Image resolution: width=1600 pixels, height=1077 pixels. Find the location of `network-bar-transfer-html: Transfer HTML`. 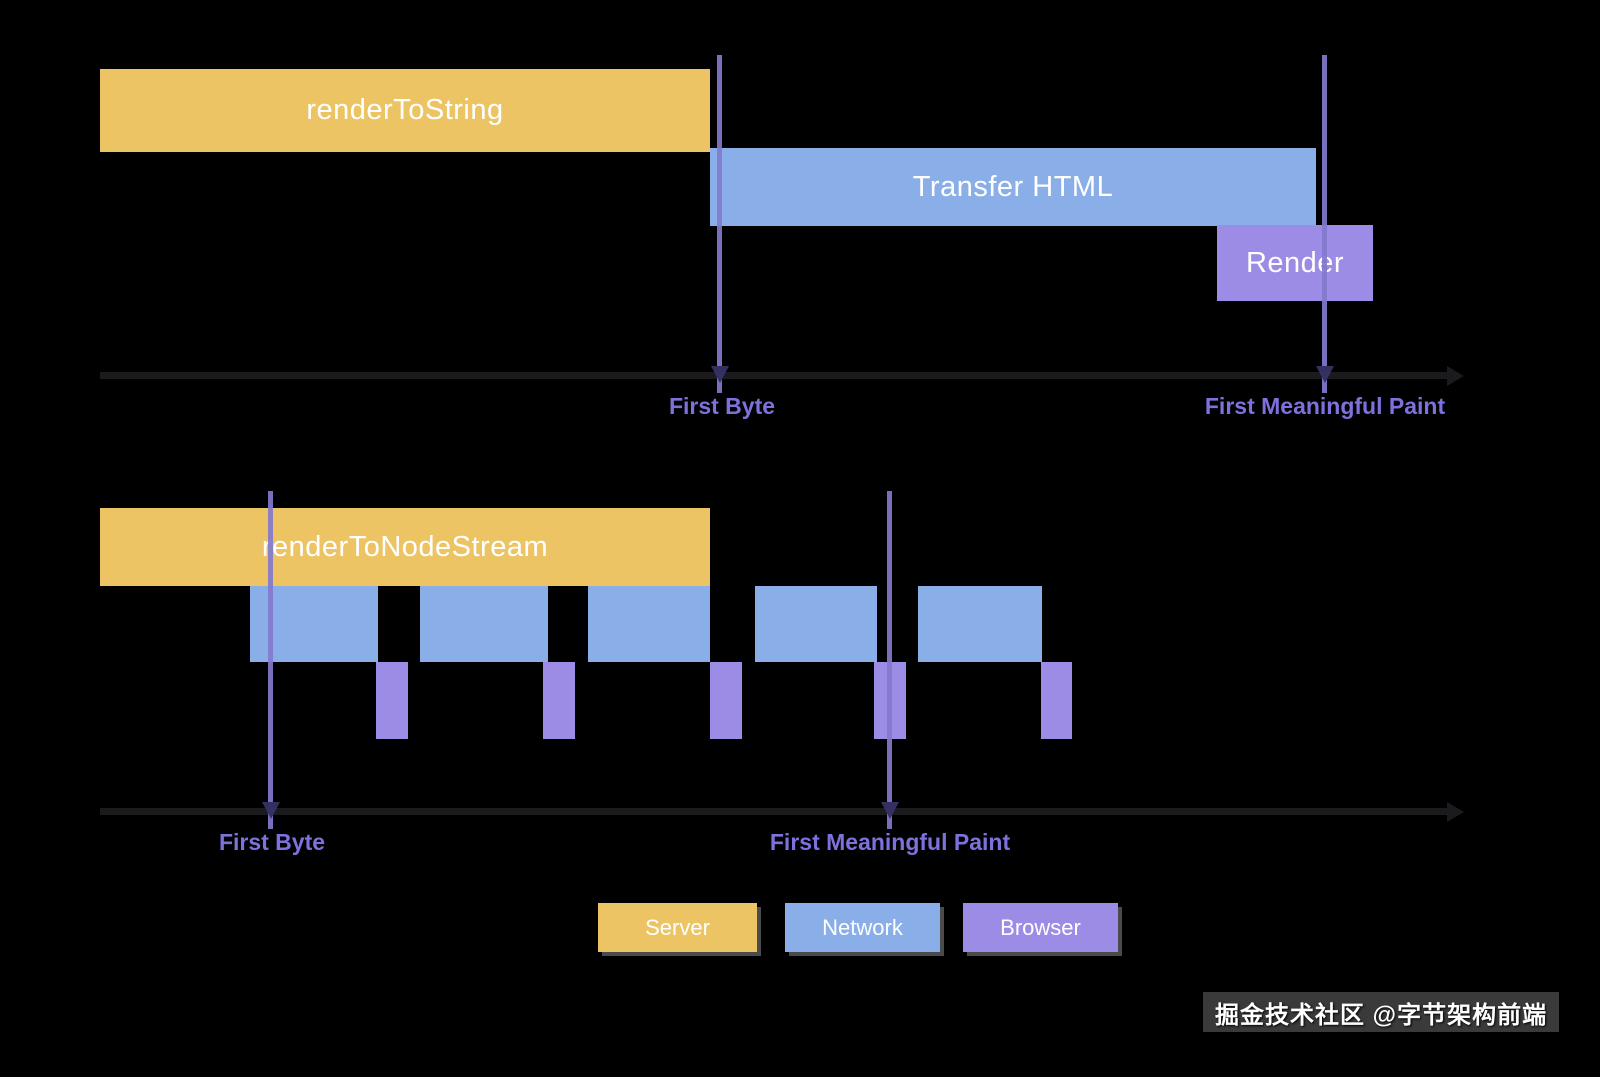

network-bar-transfer-html: Transfer HTML is located at coordinates (1013, 187).